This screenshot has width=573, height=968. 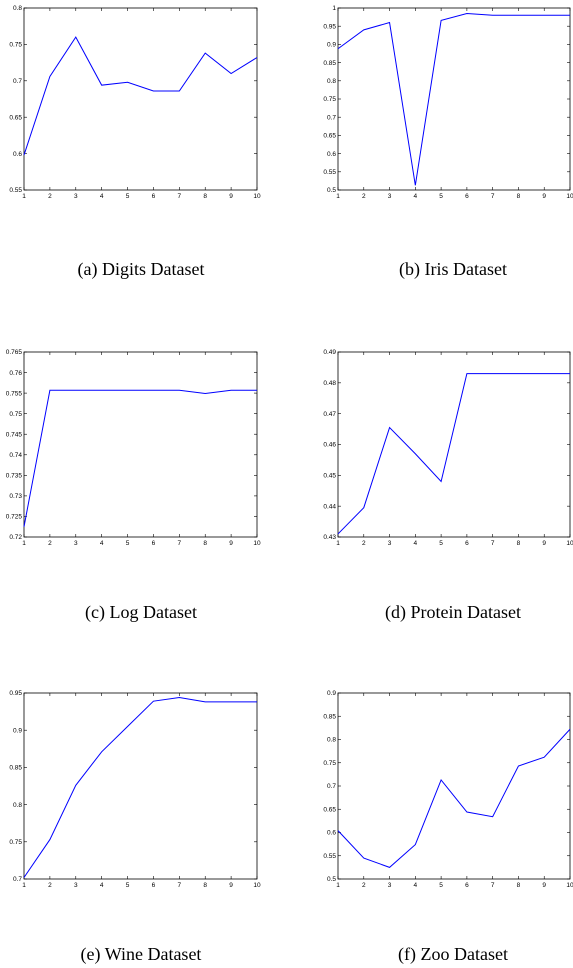 What do you see at coordinates (14, 476) in the screenshot?
I see `y-tick-label: 0.735` at bounding box center [14, 476].